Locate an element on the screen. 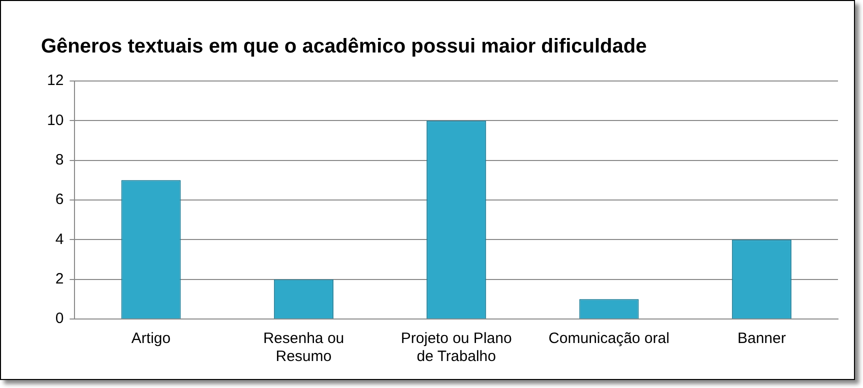  x-tick-label: Banner is located at coordinates (761, 339).